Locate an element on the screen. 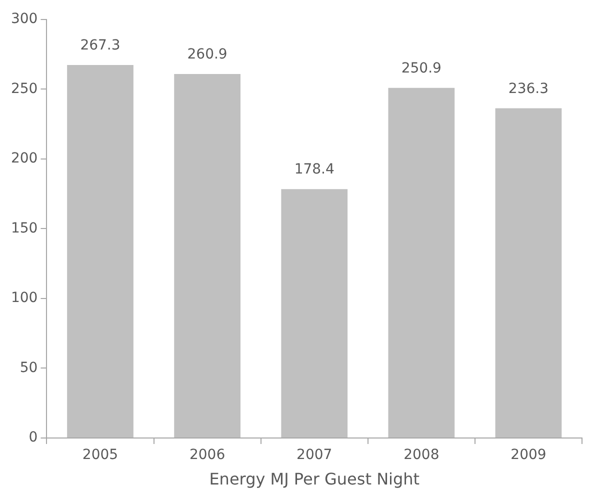 This screenshot has width=600, height=502. x-tick-label: 2007 is located at coordinates (314, 455).